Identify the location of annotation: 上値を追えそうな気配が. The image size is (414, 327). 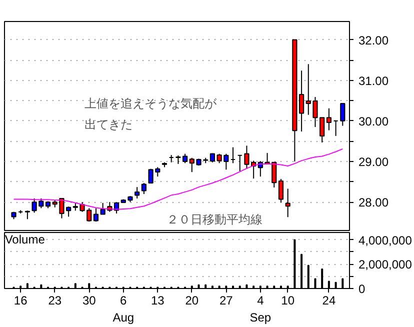
(151, 103).